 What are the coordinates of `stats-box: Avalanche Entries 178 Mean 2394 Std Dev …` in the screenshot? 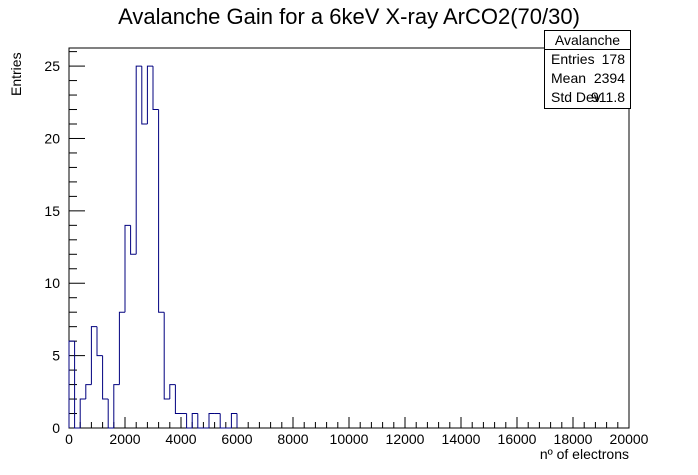 It's located at (587, 69).